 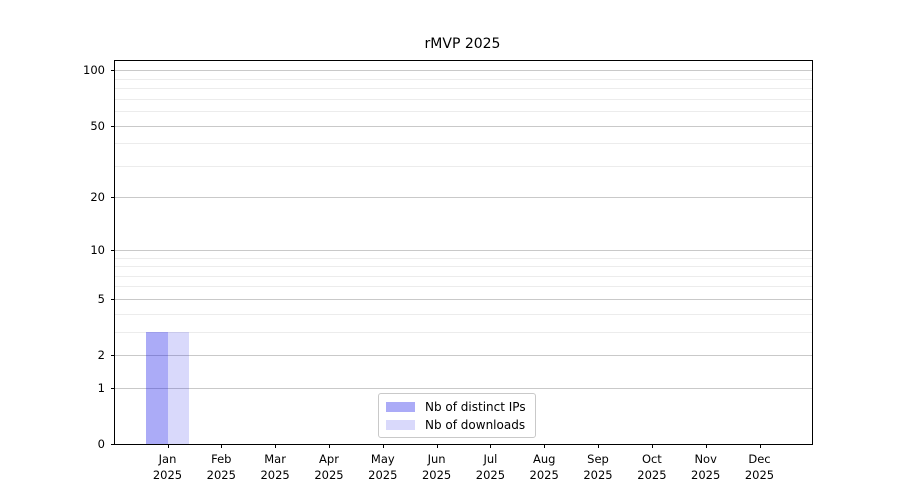 I want to click on y-axis-tick-label: 2, so click(x=101, y=355).